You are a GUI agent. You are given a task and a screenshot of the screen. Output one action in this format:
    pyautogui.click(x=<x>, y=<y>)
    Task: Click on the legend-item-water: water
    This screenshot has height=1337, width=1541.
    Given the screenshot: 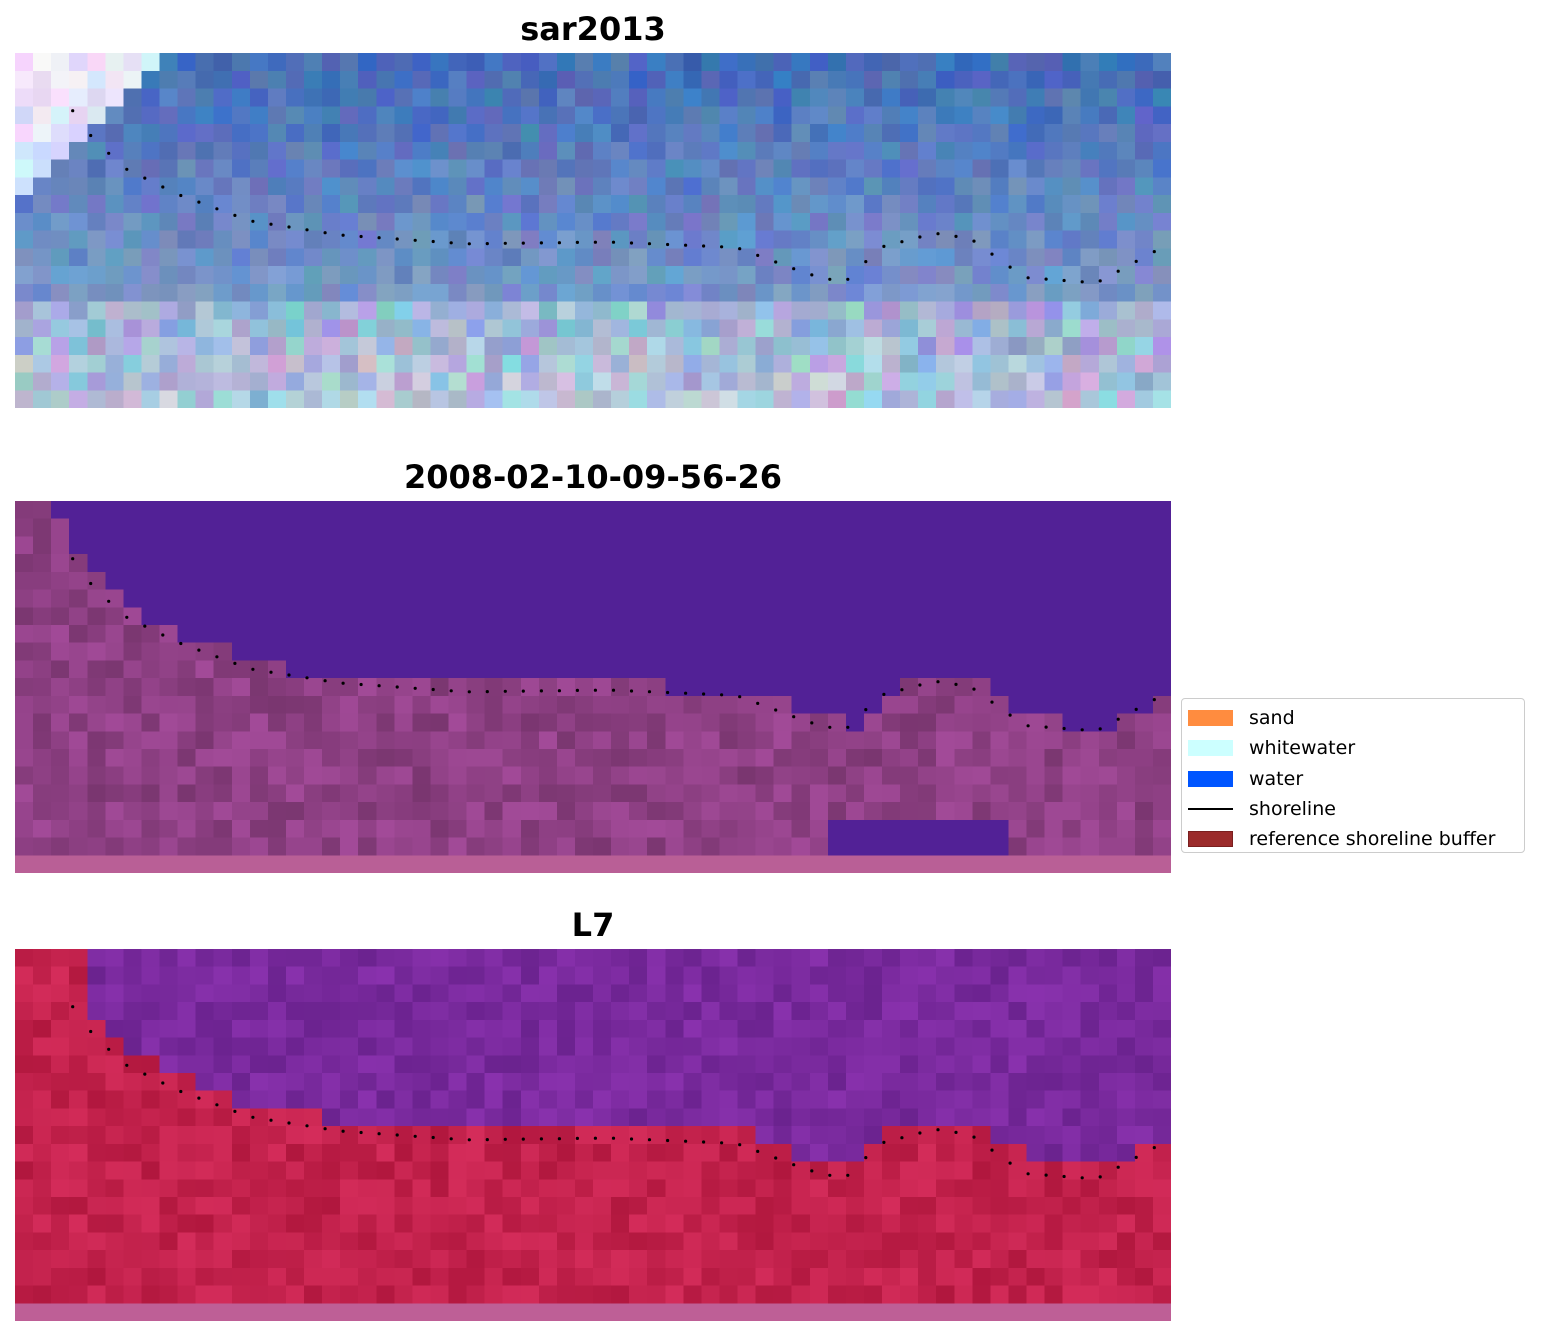 What is the action you would take?
    pyautogui.click(x=1352, y=779)
    